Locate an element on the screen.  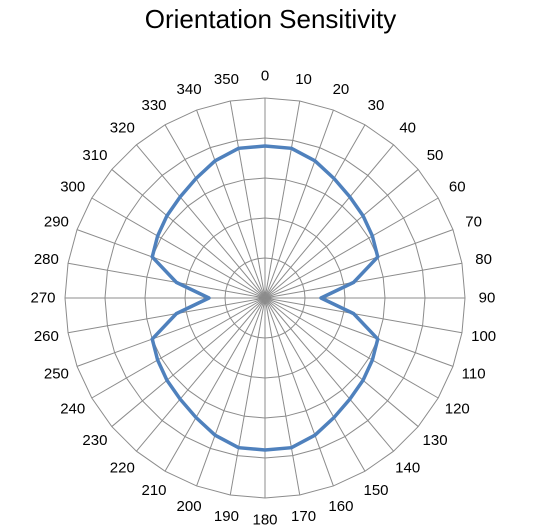
tick-label-0: 0 is located at coordinates (265, 76).